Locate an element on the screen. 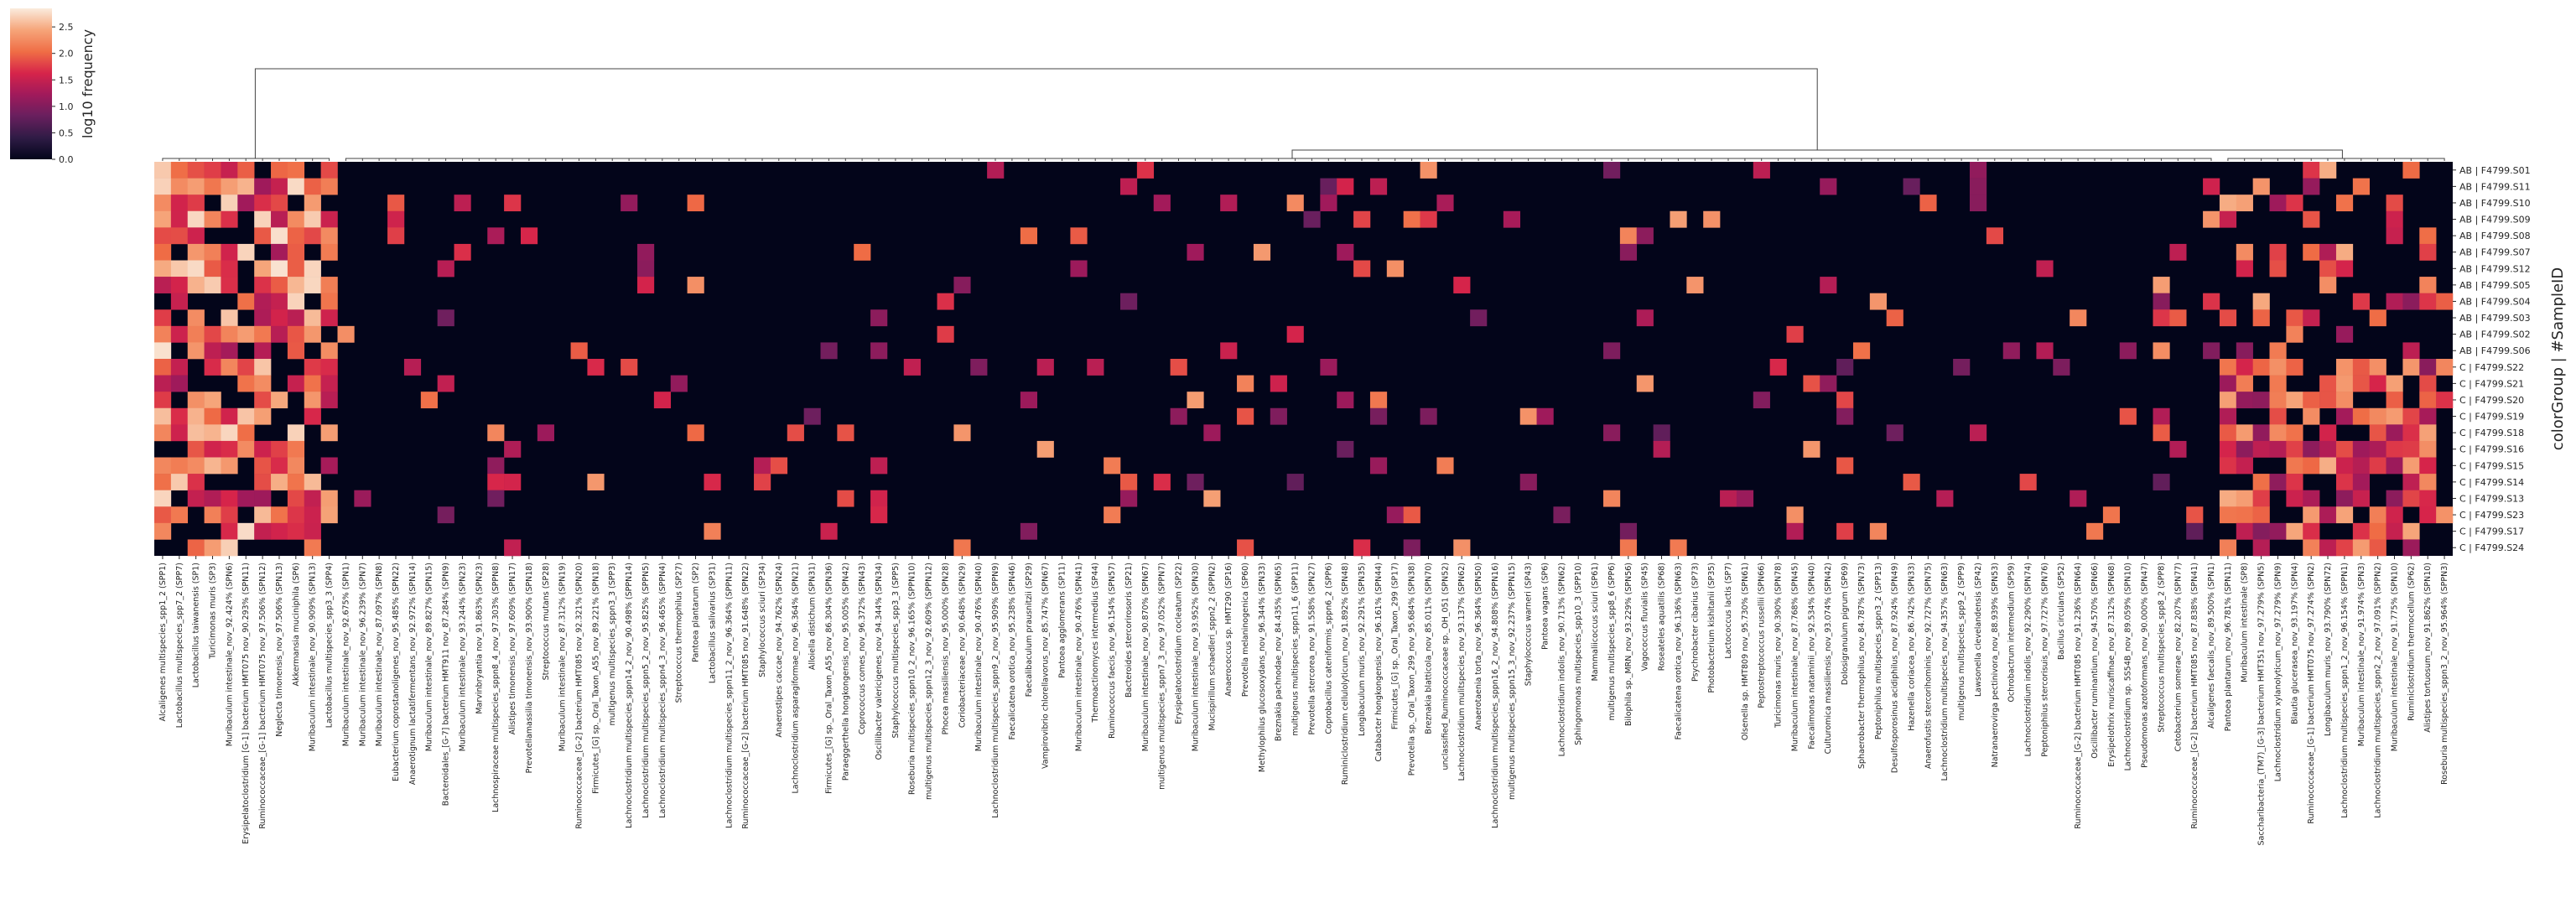 The width and height of the screenshot is (2576, 913). row-label: C | F4799.S15 is located at coordinates (2491, 465).